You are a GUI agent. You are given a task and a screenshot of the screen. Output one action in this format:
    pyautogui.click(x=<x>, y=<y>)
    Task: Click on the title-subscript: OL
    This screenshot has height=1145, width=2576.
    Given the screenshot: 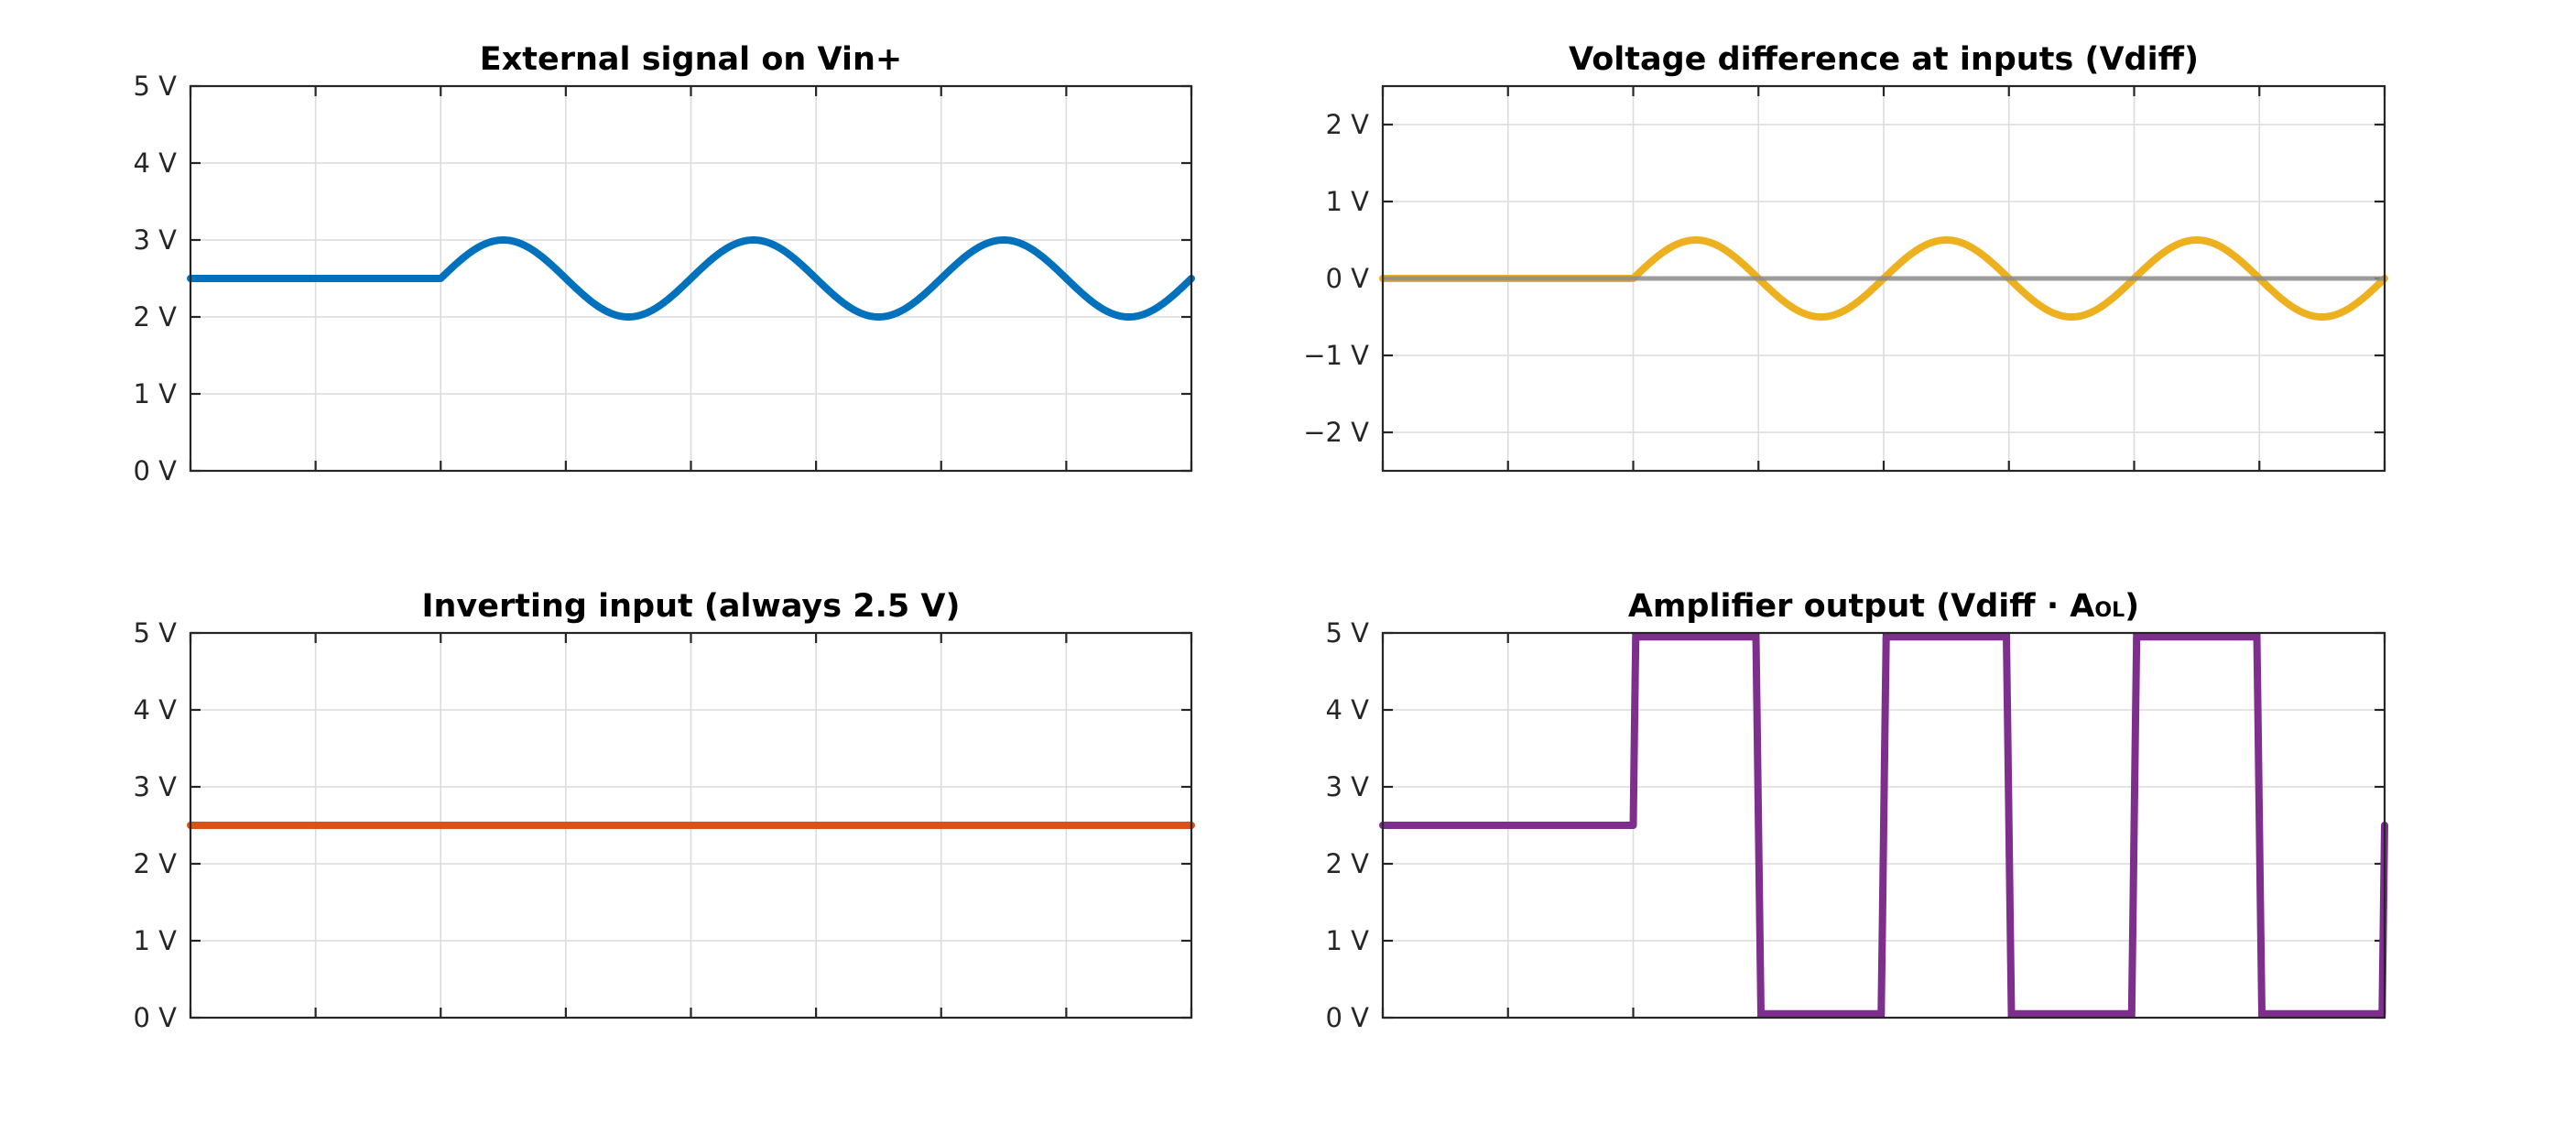 What is the action you would take?
    pyautogui.click(x=2109, y=611)
    